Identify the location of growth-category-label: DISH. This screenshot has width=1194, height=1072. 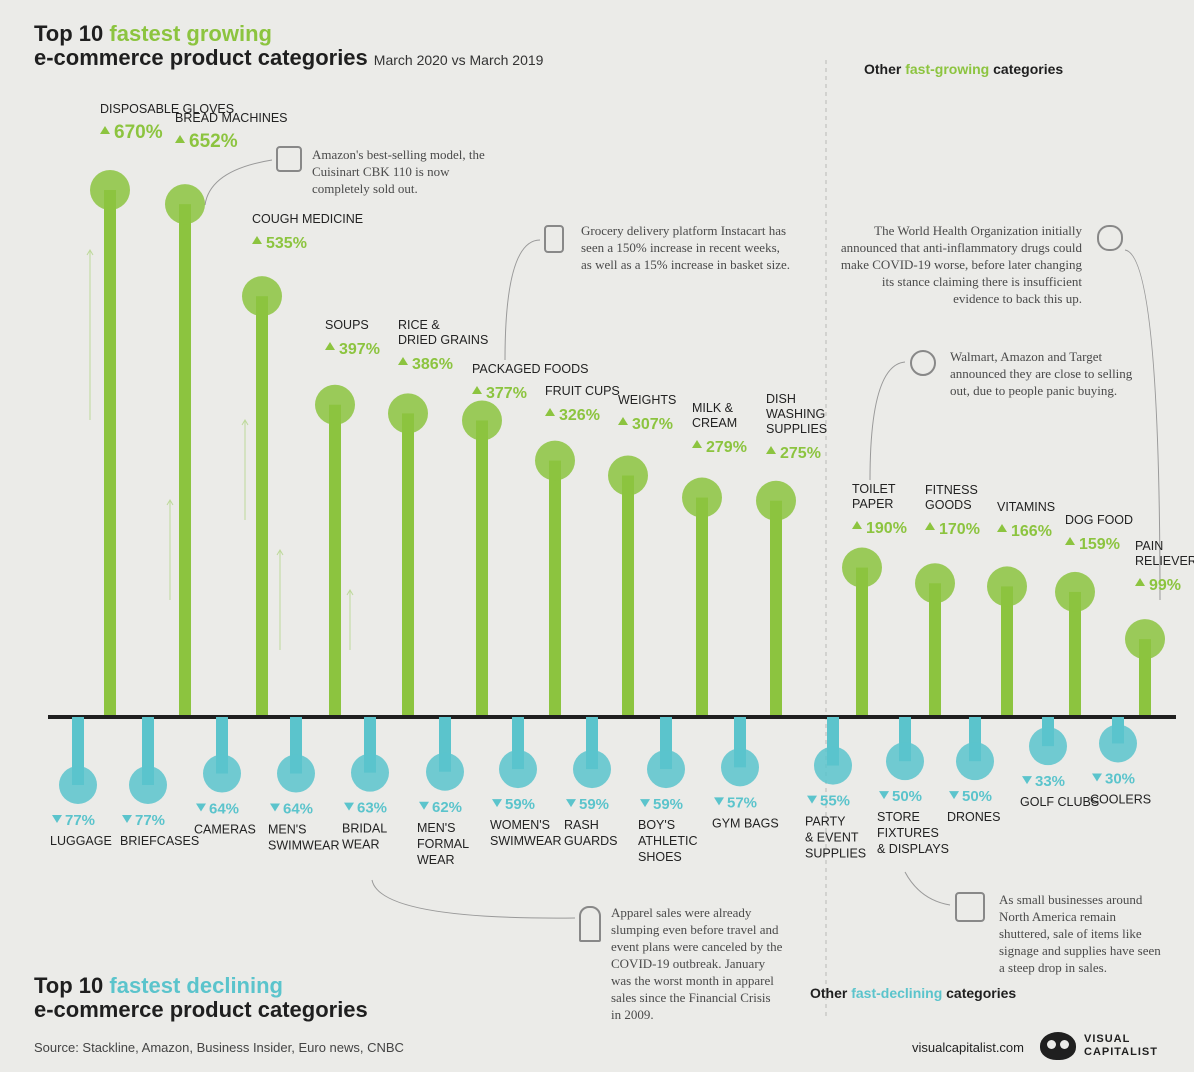
(781, 399).